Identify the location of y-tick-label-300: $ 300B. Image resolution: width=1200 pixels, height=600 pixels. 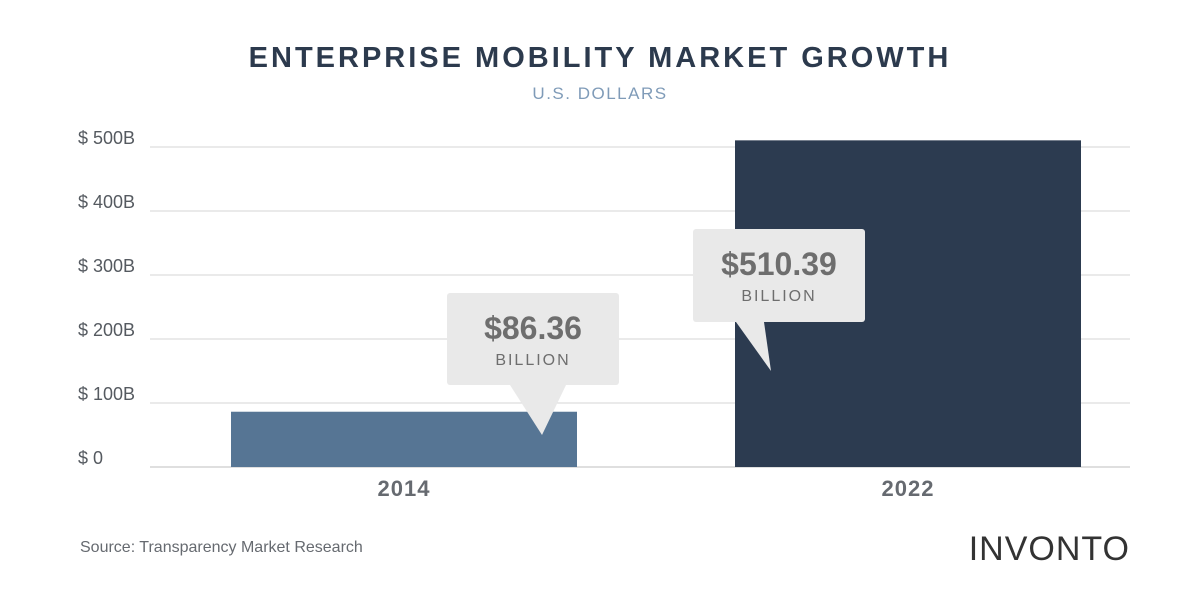
(106, 266).